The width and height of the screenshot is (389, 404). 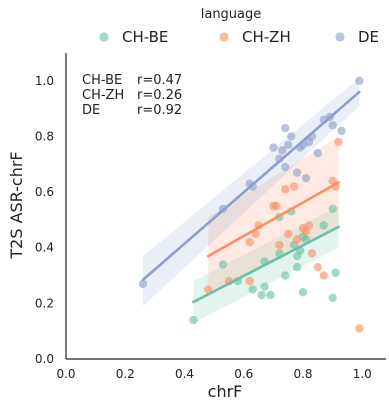 I want to click on x-tick-label: 0.8, so click(x=302, y=374).